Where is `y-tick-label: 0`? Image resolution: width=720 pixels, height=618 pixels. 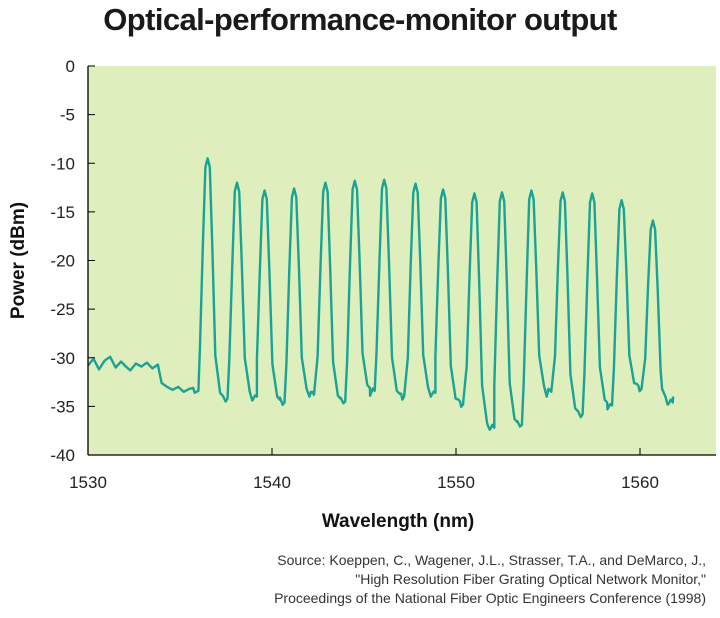
y-tick-label: 0 is located at coordinates (70, 66).